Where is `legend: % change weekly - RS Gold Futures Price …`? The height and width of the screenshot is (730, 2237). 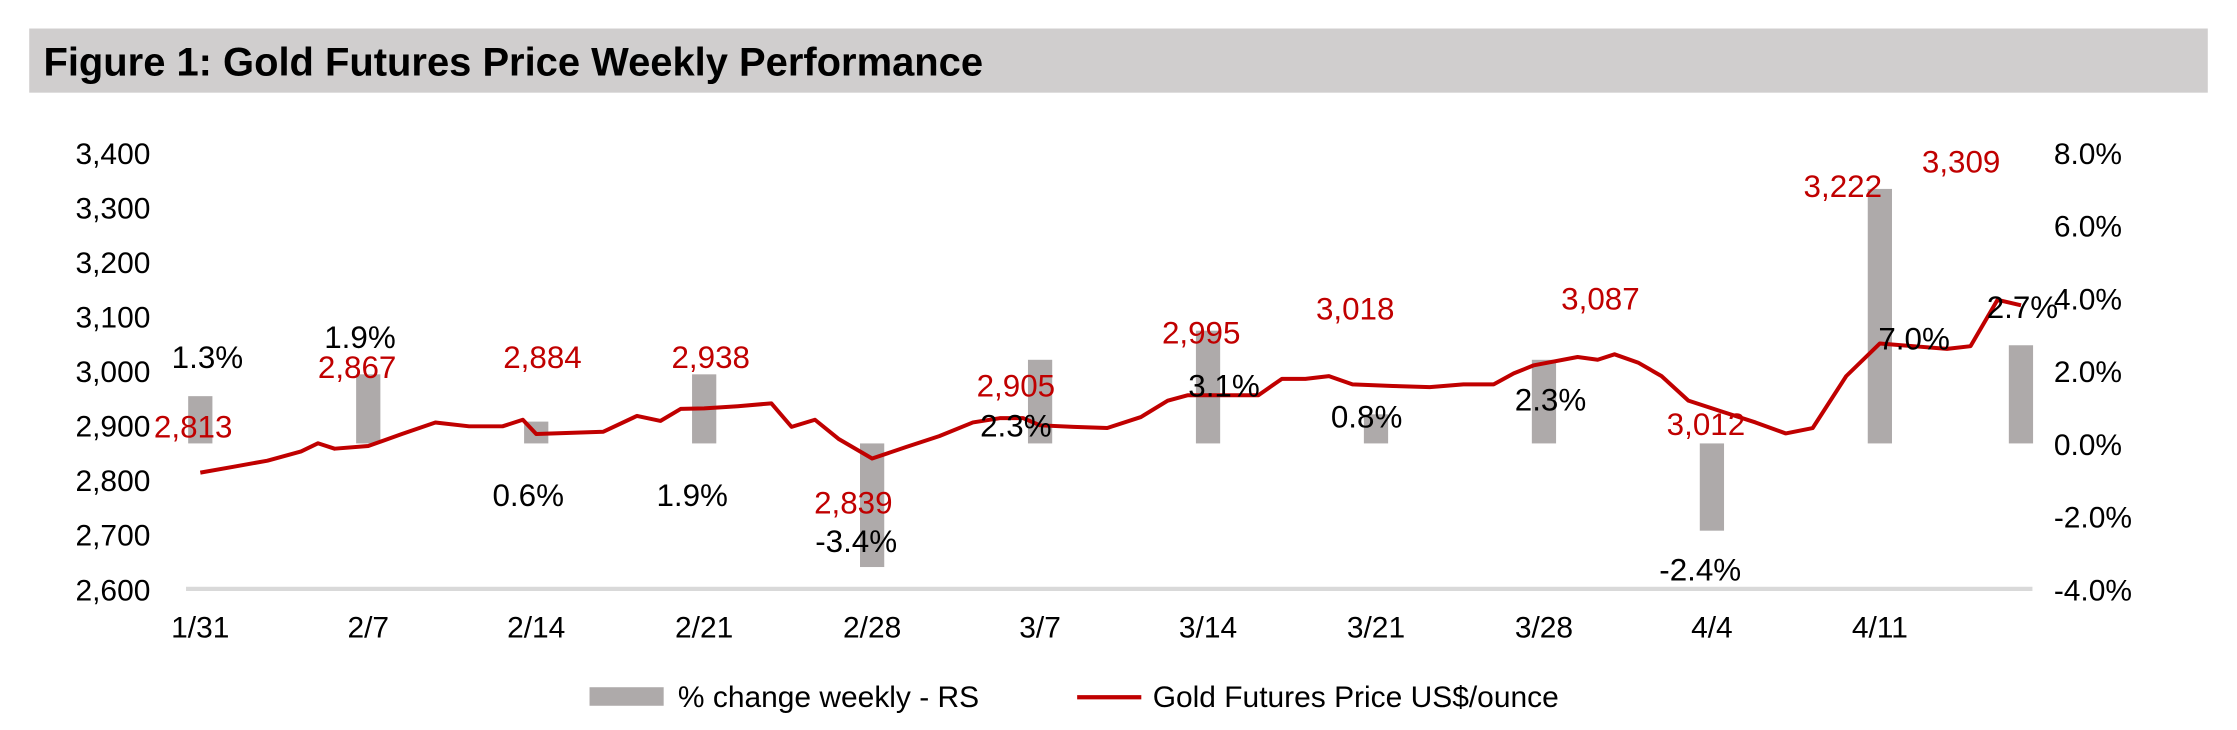
legend: % change weekly - RS Gold Futures Price … is located at coordinates (1074, 697).